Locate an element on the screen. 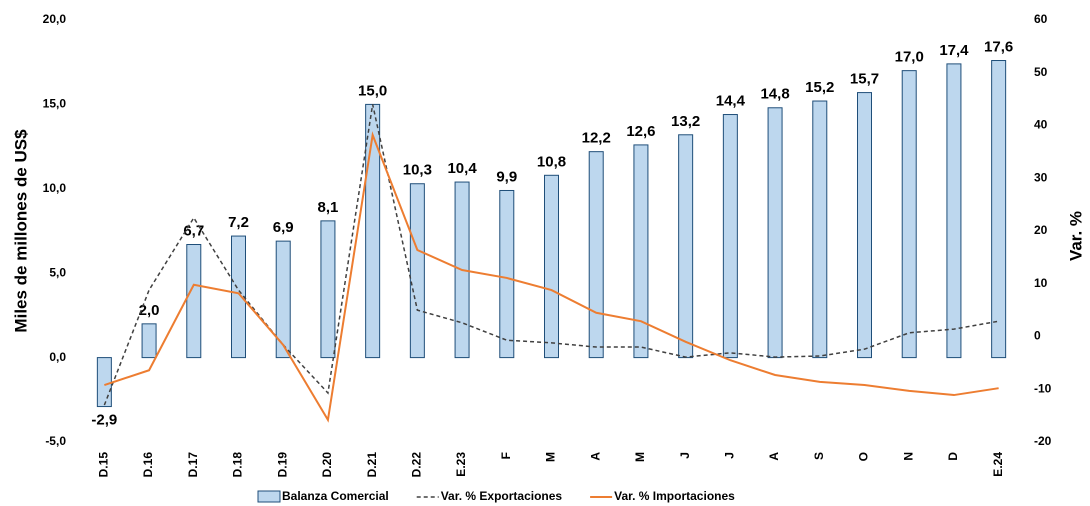  x-tick-label: F is located at coordinates (506, 455).